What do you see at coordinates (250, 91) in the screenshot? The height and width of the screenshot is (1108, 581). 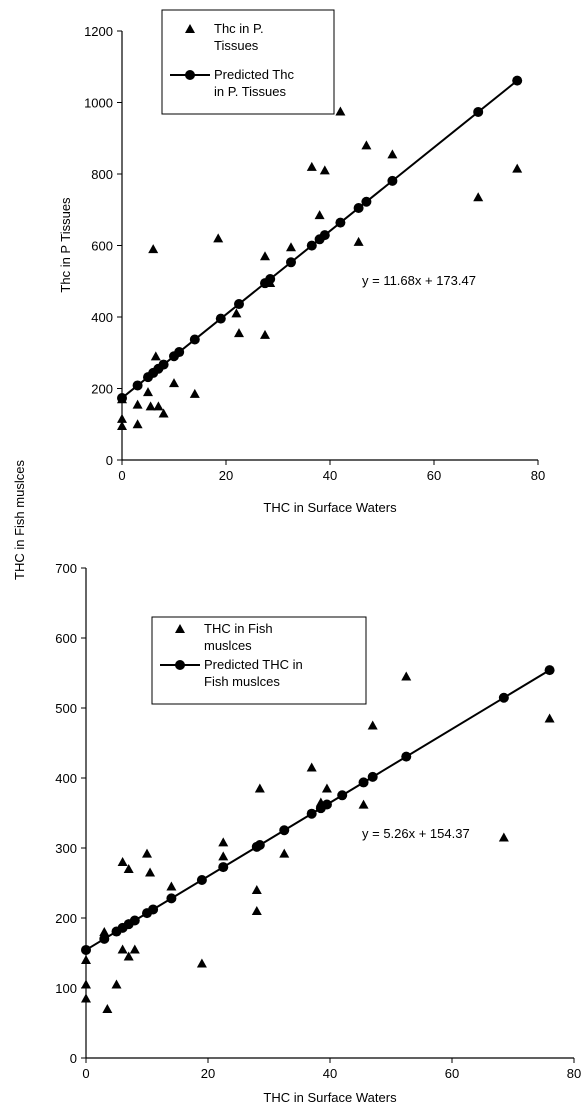 I see `legend-label: in P. Tissues` at bounding box center [250, 91].